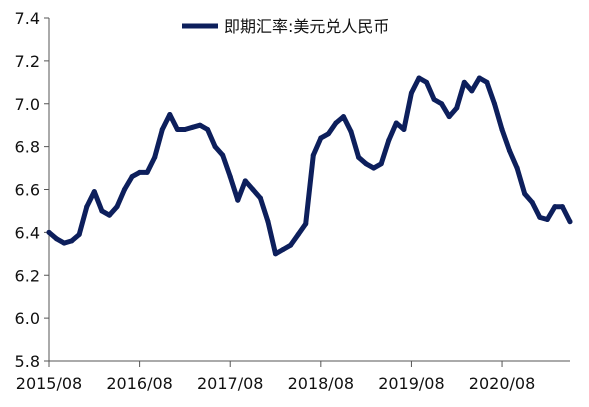 Image resolution: width=589 pixels, height=407 pixels. I want to click on y-tick-label: 6.6, so click(27, 190).